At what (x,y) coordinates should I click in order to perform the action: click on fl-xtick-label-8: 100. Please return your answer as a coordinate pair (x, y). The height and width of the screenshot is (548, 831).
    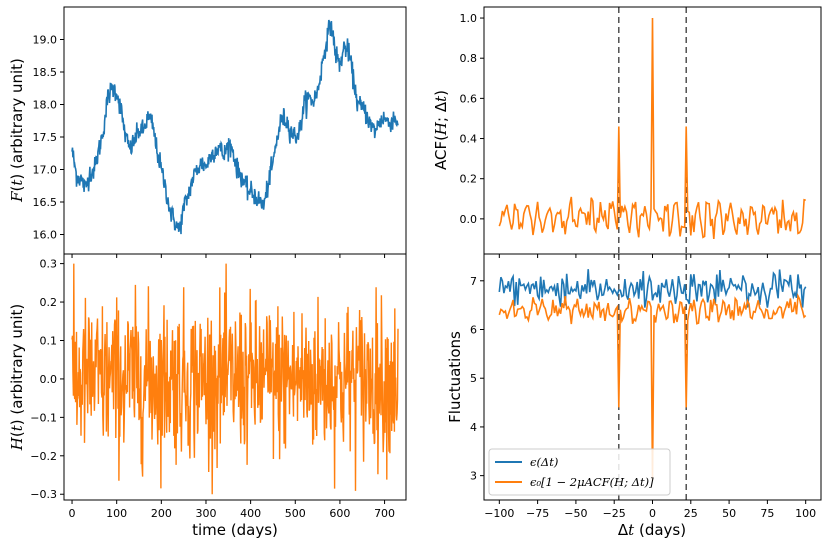
    Looking at the image, I should click on (805, 513).